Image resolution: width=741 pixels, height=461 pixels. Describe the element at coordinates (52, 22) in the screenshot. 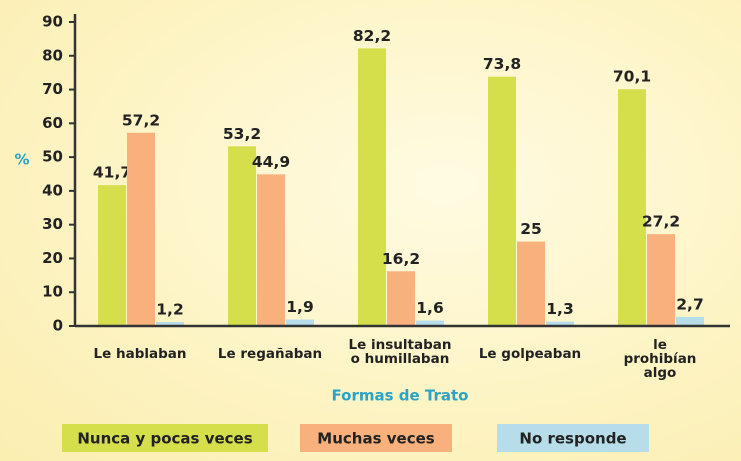

I see `y-tick-label: 90` at that location.